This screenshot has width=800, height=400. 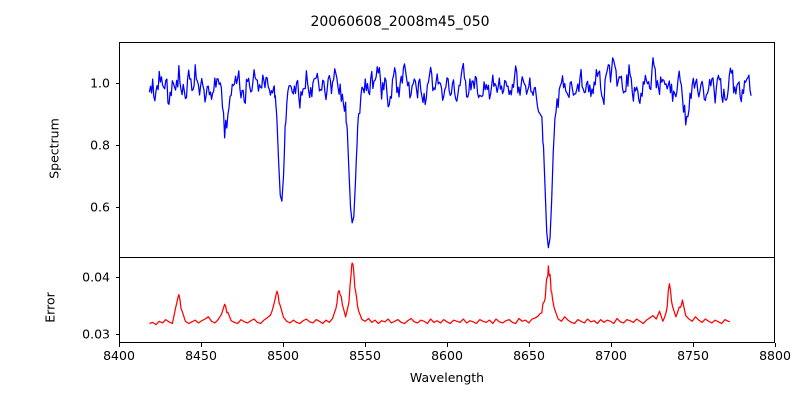 What do you see at coordinates (775, 355) in the screenshot?
I see `x-tick-label: 8800` at bounding box center [775, 355].